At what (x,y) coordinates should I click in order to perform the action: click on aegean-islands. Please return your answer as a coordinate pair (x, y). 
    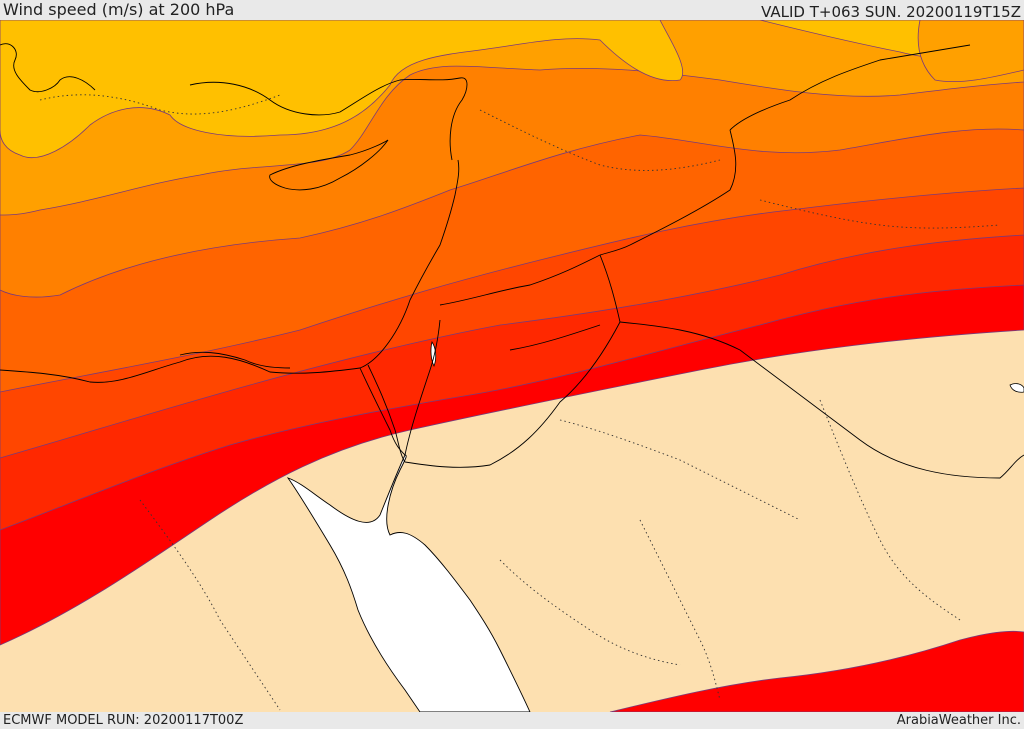
    Looking at the image, I should click on (48, 68).